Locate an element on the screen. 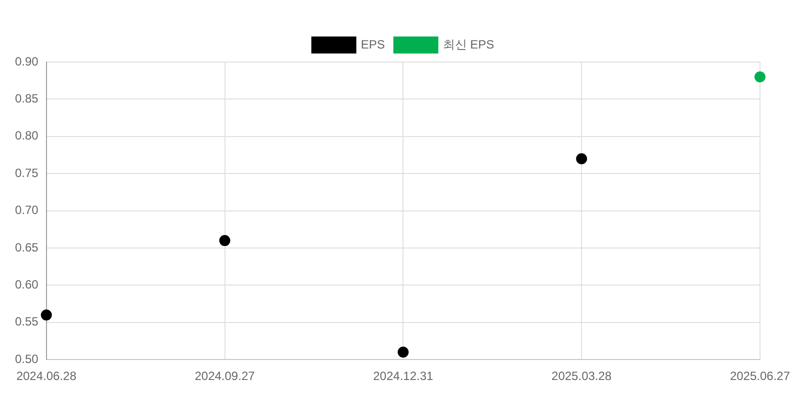 This screenshot has width=800, height=400. legend-label: 최신 EPS is located at coordinates (468, 44).